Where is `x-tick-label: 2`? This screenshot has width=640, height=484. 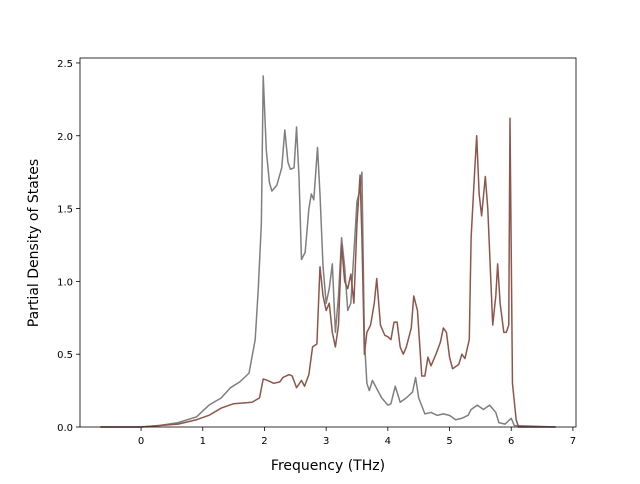 x-tick-label: 2 is located at coordinates (264, 441).